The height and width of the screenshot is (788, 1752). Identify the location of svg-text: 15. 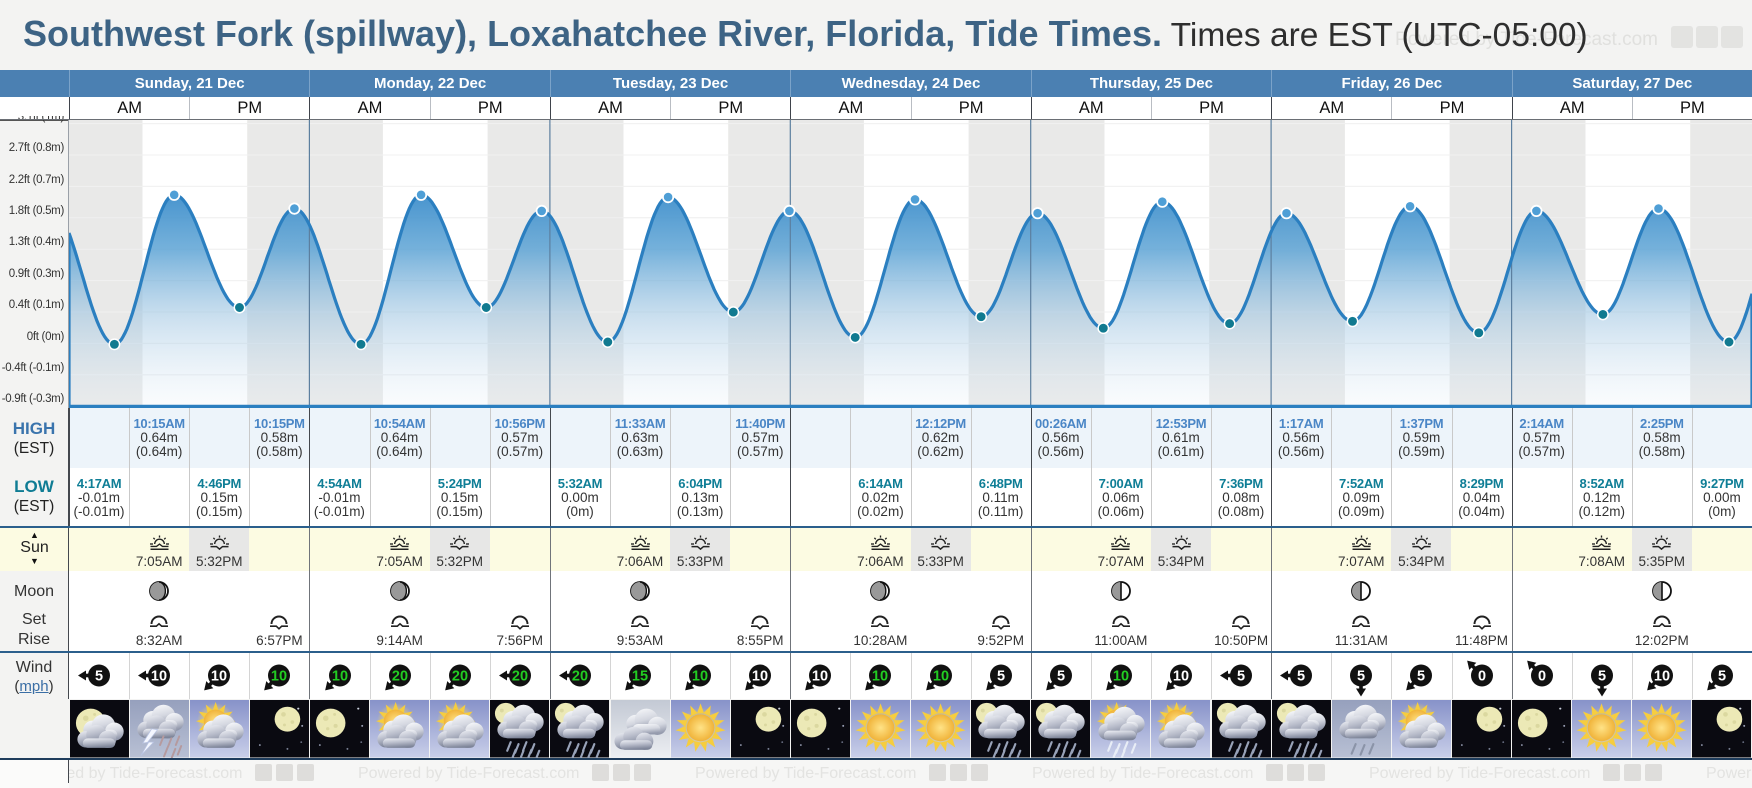
(640, 677).